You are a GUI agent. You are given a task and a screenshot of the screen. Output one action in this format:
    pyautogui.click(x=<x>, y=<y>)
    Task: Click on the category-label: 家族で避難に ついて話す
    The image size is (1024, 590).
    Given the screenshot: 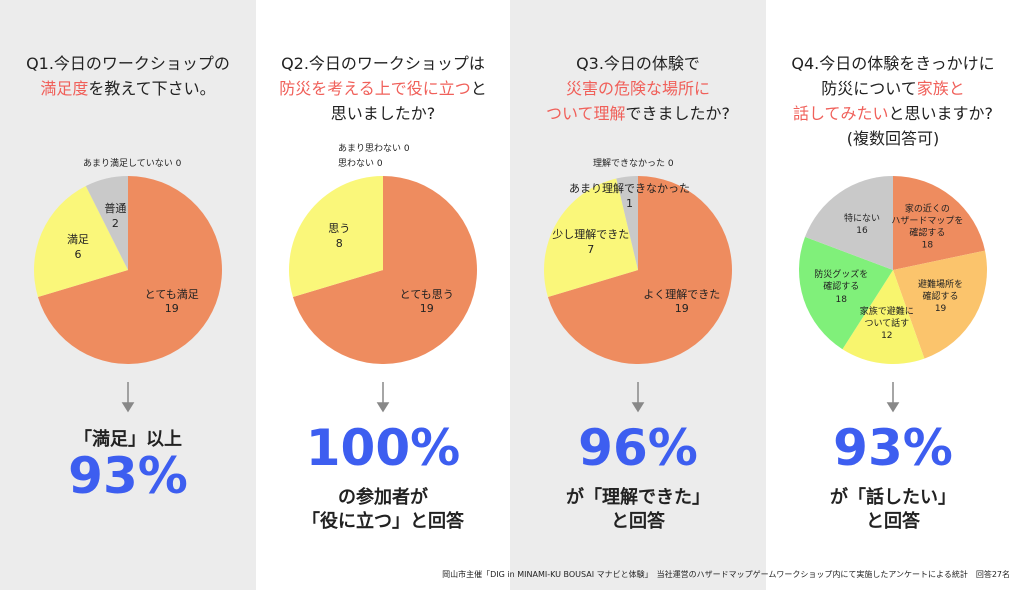 What is the action you would take?
    pyautogui.click(x=886, y=318)
    